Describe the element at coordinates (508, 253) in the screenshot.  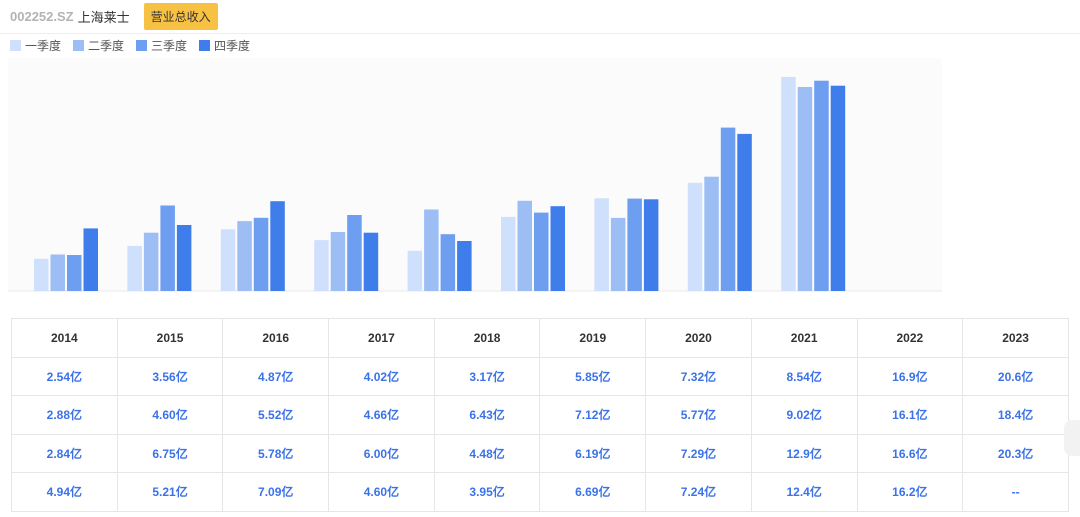
I see `bar-2019-q1` at that location.